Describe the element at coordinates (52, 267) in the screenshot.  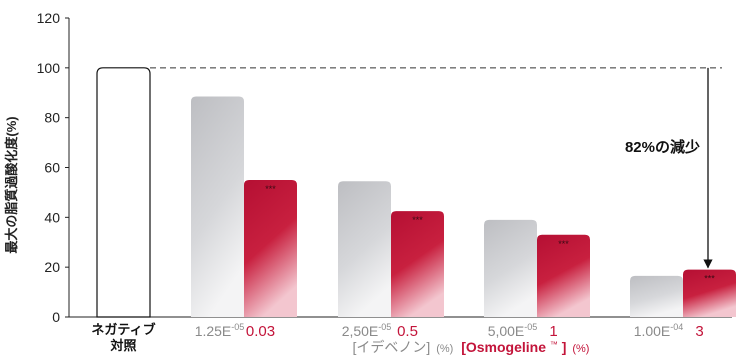
I see `y-tick-label: 20` at that location.